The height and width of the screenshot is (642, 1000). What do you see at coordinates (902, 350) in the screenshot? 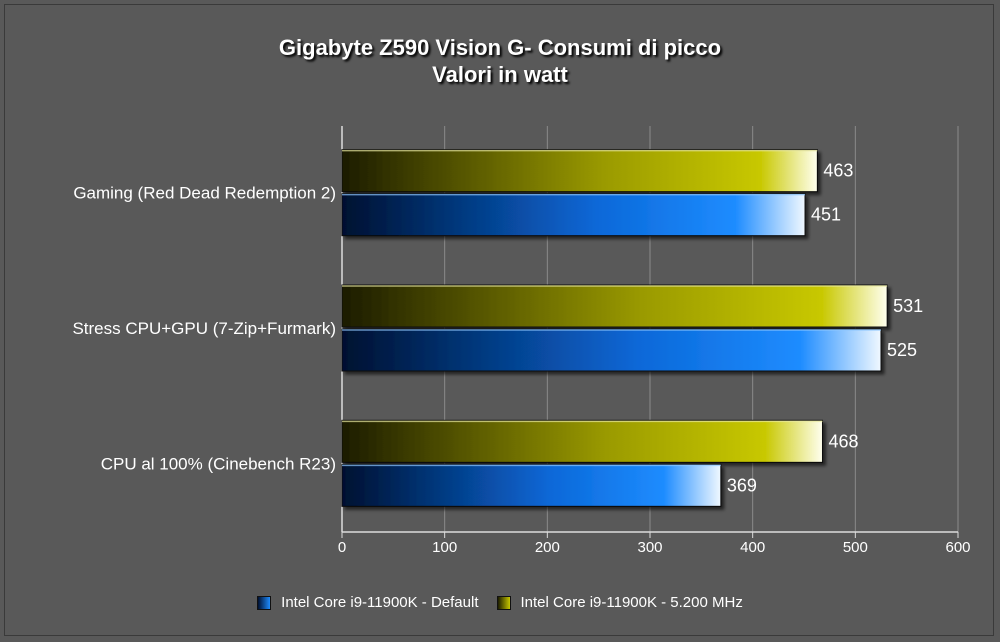
I see `data-label: 525` at bounding box center [902, 350].